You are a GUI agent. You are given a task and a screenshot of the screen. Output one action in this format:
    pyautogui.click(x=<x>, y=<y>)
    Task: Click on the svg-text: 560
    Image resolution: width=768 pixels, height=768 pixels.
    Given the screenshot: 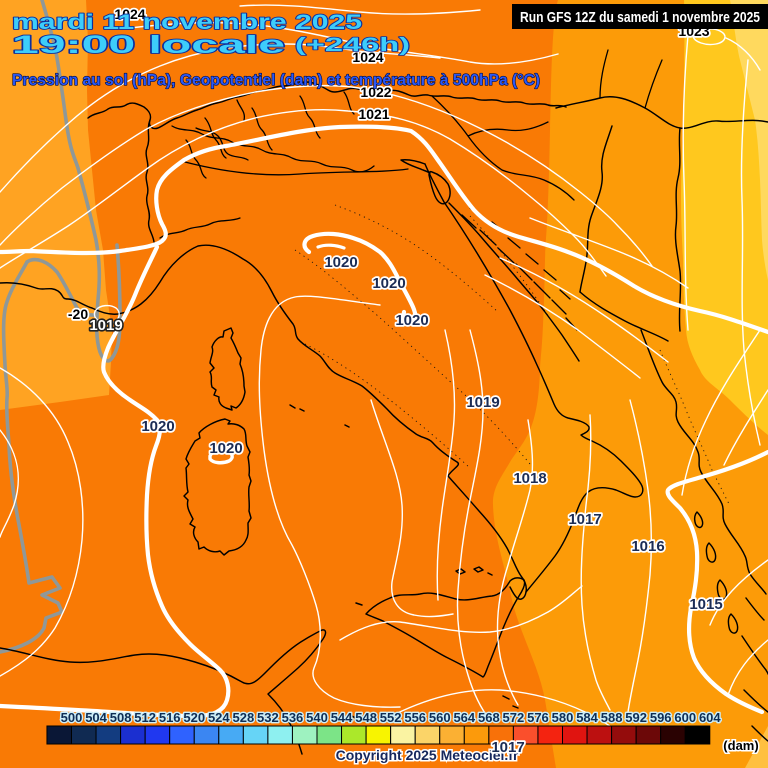 What is the action you would take?
    pyautogui.click(x=440, y=717)
    